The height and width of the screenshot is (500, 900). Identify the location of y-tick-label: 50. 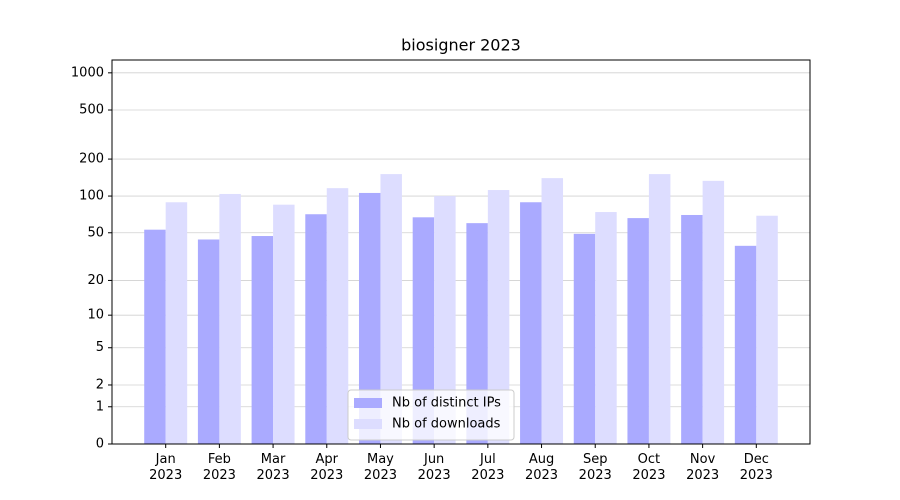
(95, 232).